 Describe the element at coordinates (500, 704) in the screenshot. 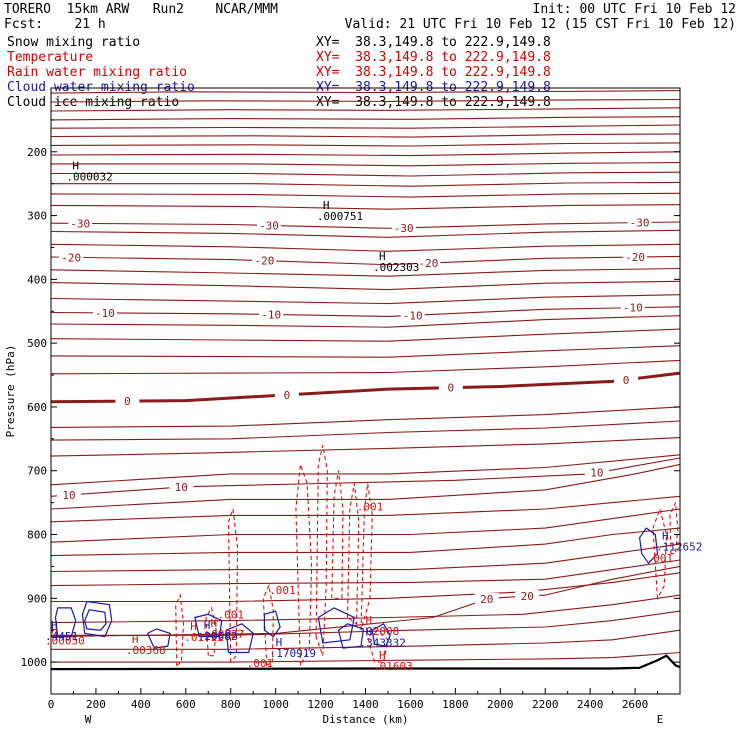

I see `x-tick-label: 2000` at that location.